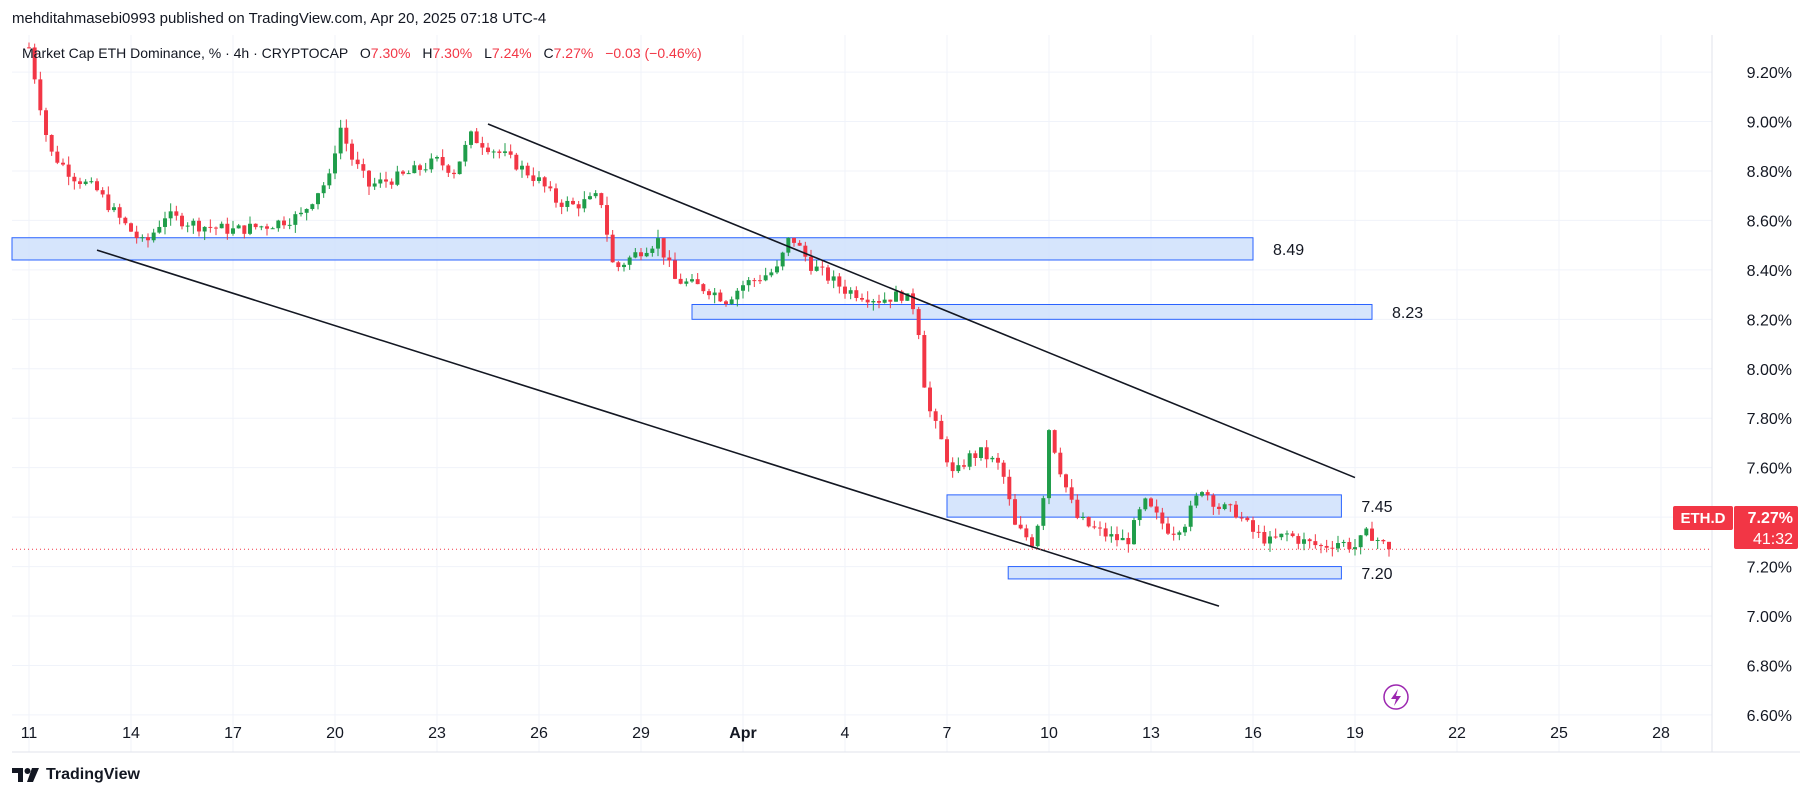 This screenshot has height=798, width=1815. Describe the element at coordinates (1766, 527) in the screenshot. I see `price-tag-bg` at that location.